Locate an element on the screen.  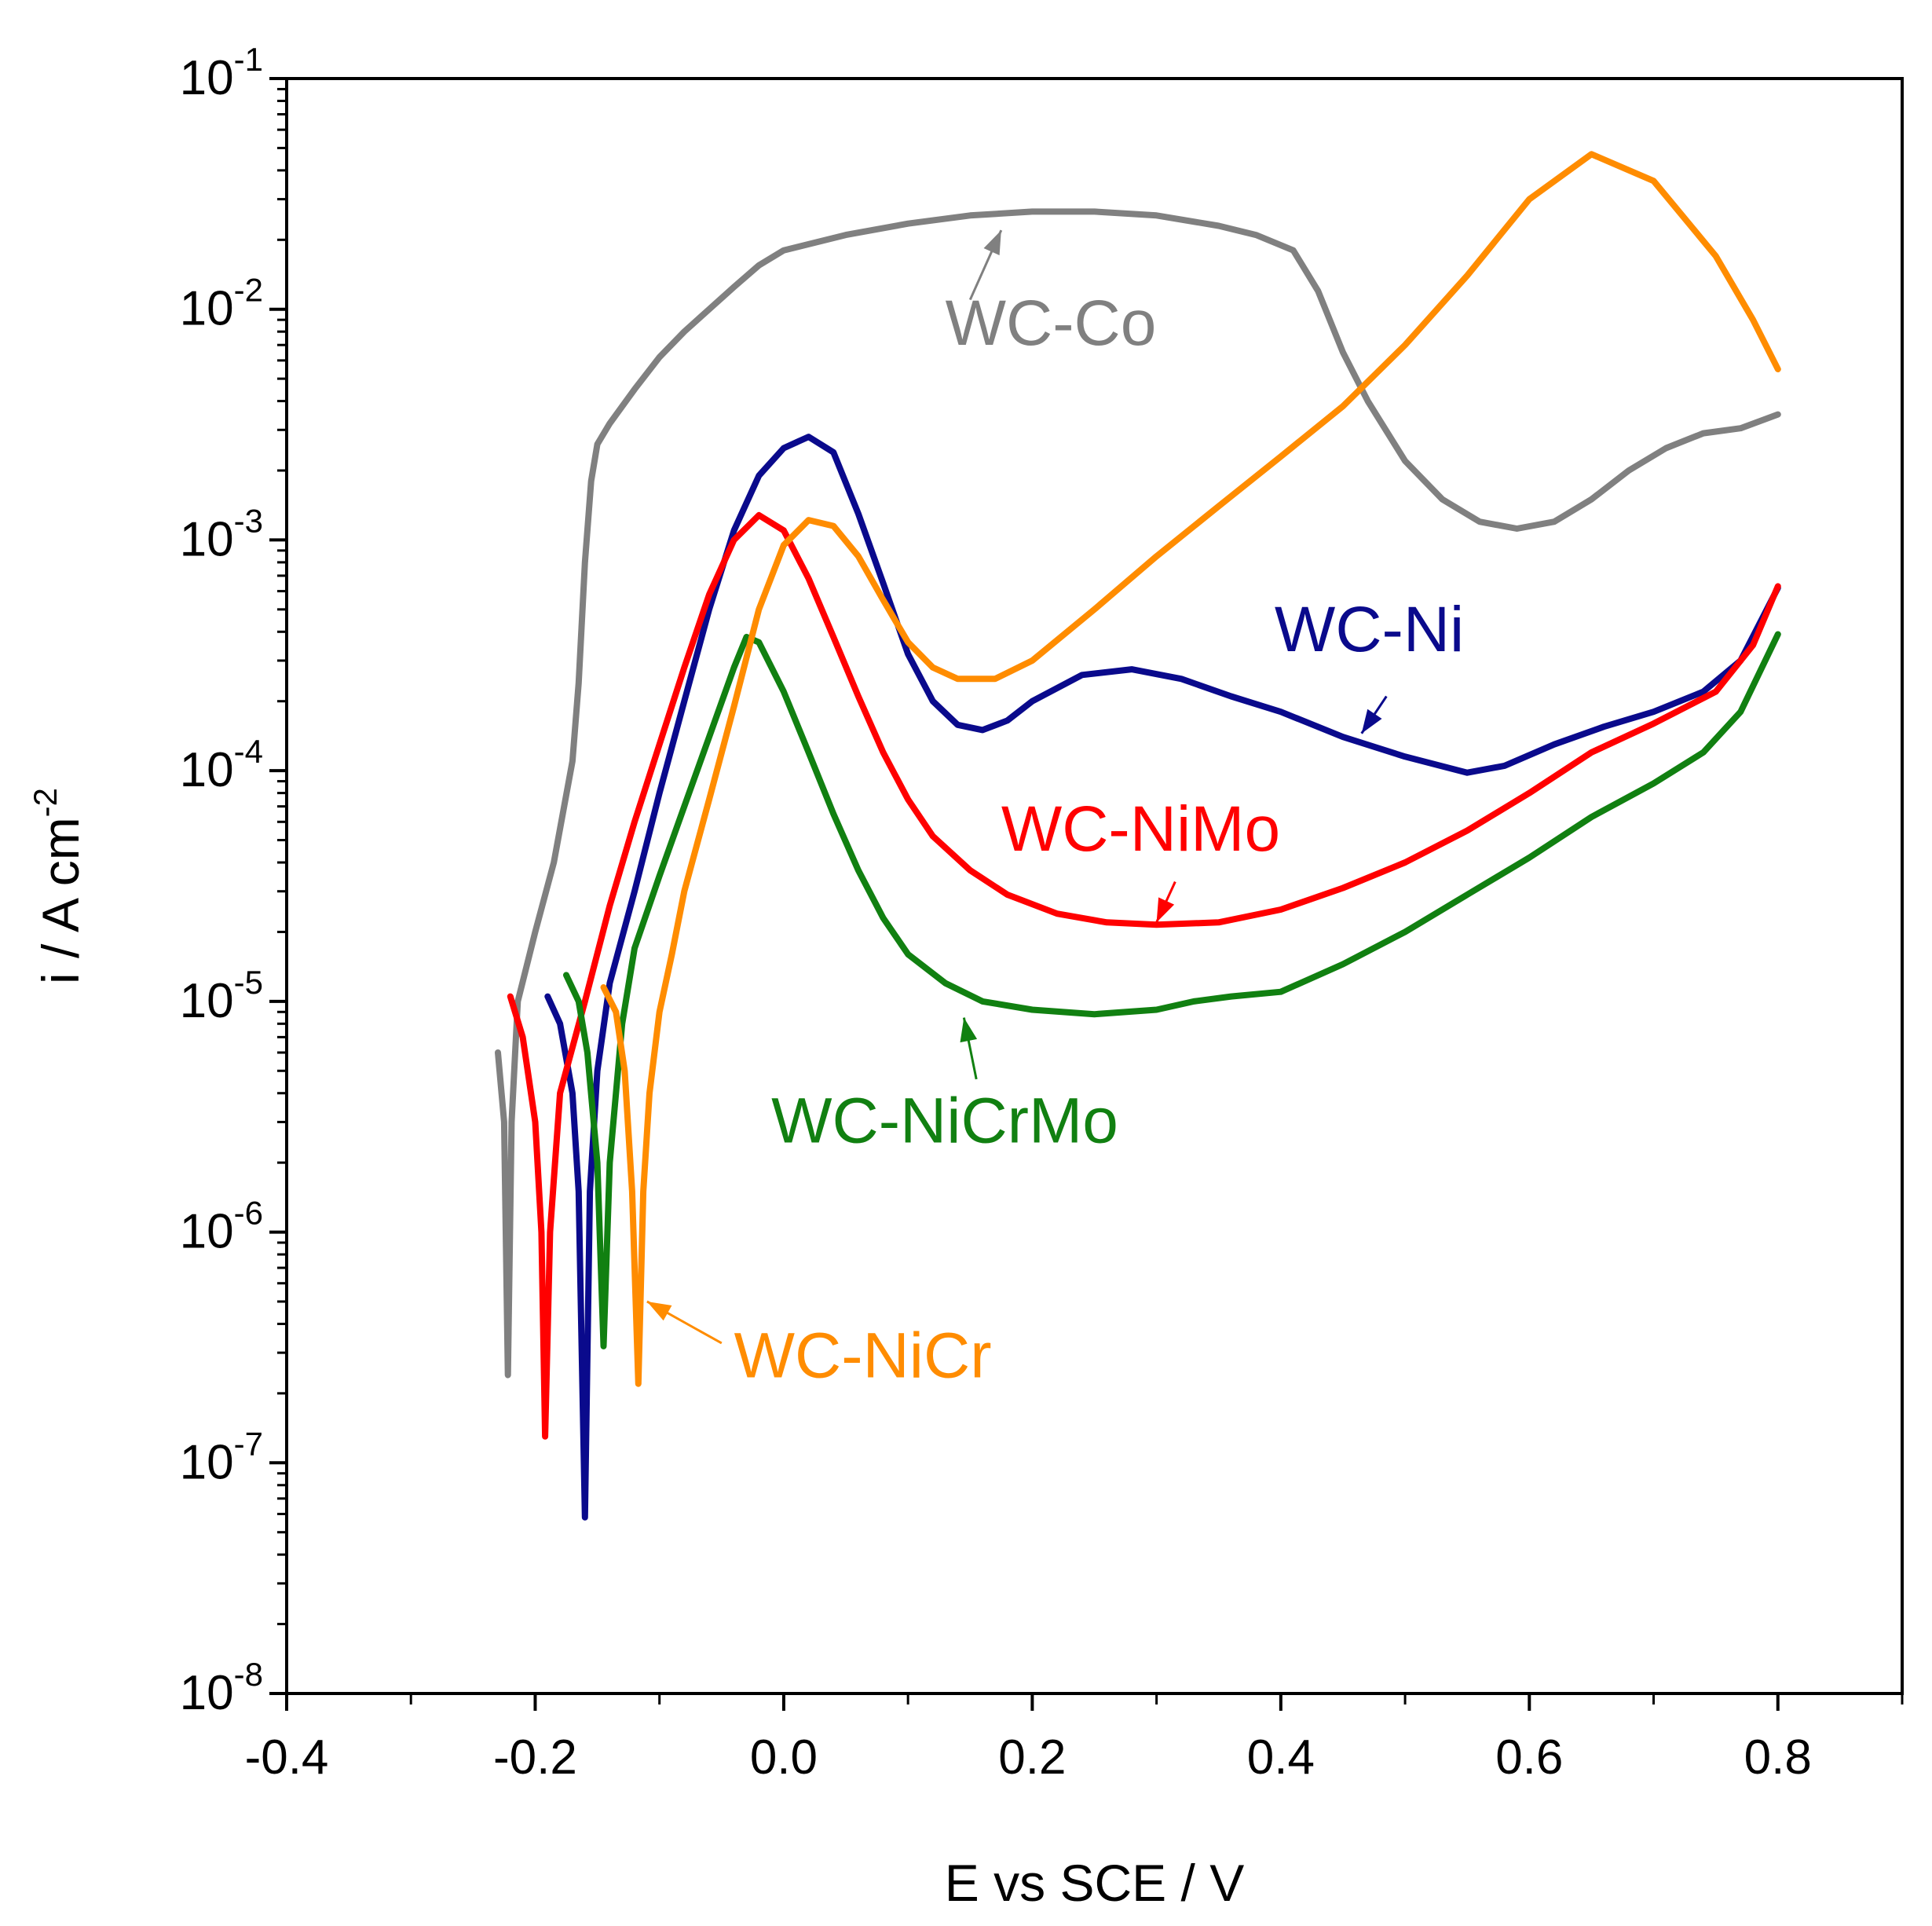
series-arrowhead-wc-nicrmo is located at coordinates (969, 1030).